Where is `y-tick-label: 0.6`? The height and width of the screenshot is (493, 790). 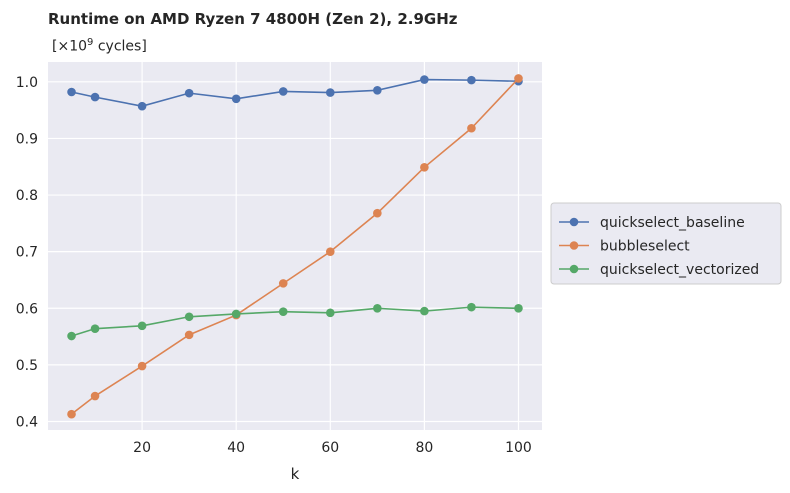
y-tick-label: 0.6 is located at coordinates (27, 309).